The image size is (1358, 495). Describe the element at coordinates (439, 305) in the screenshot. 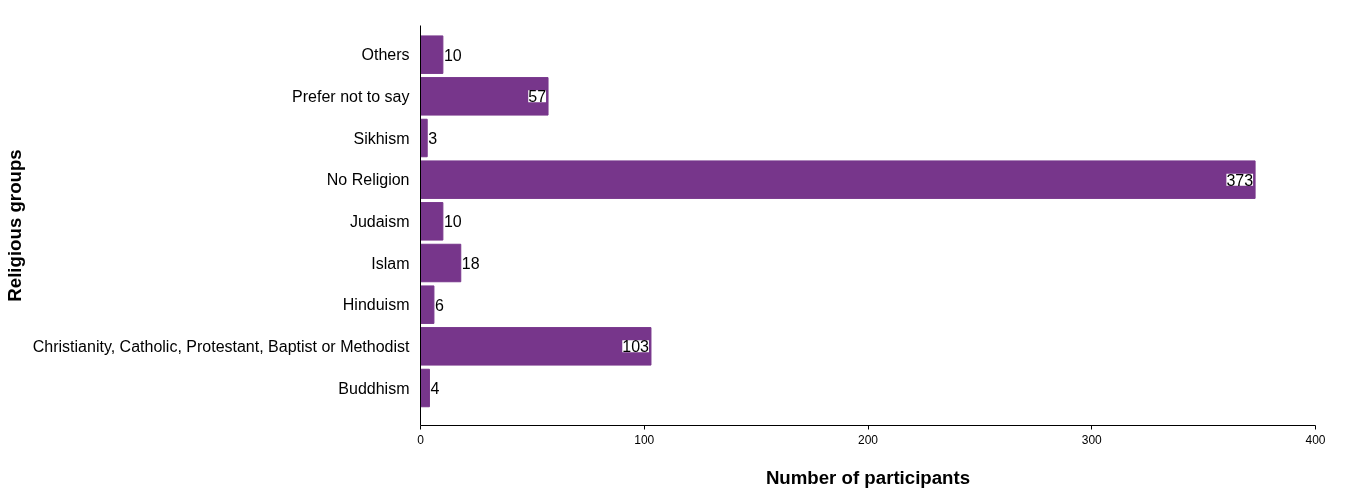

I see `data-label: 6` at that location.